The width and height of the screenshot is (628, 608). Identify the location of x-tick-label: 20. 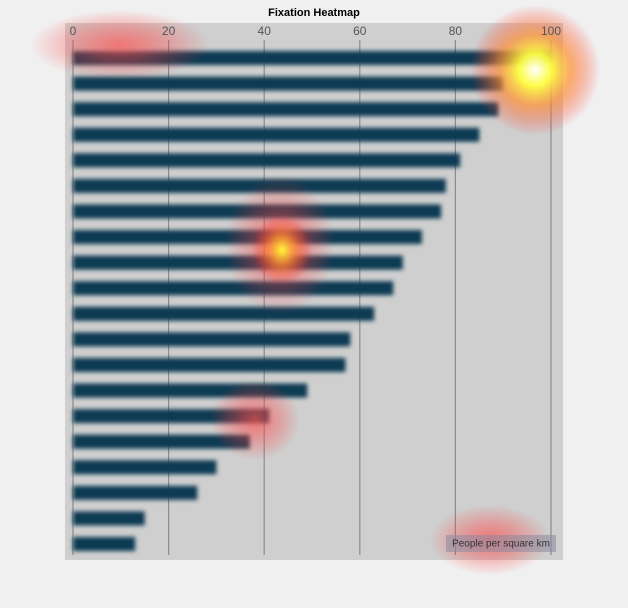
(169, 31).